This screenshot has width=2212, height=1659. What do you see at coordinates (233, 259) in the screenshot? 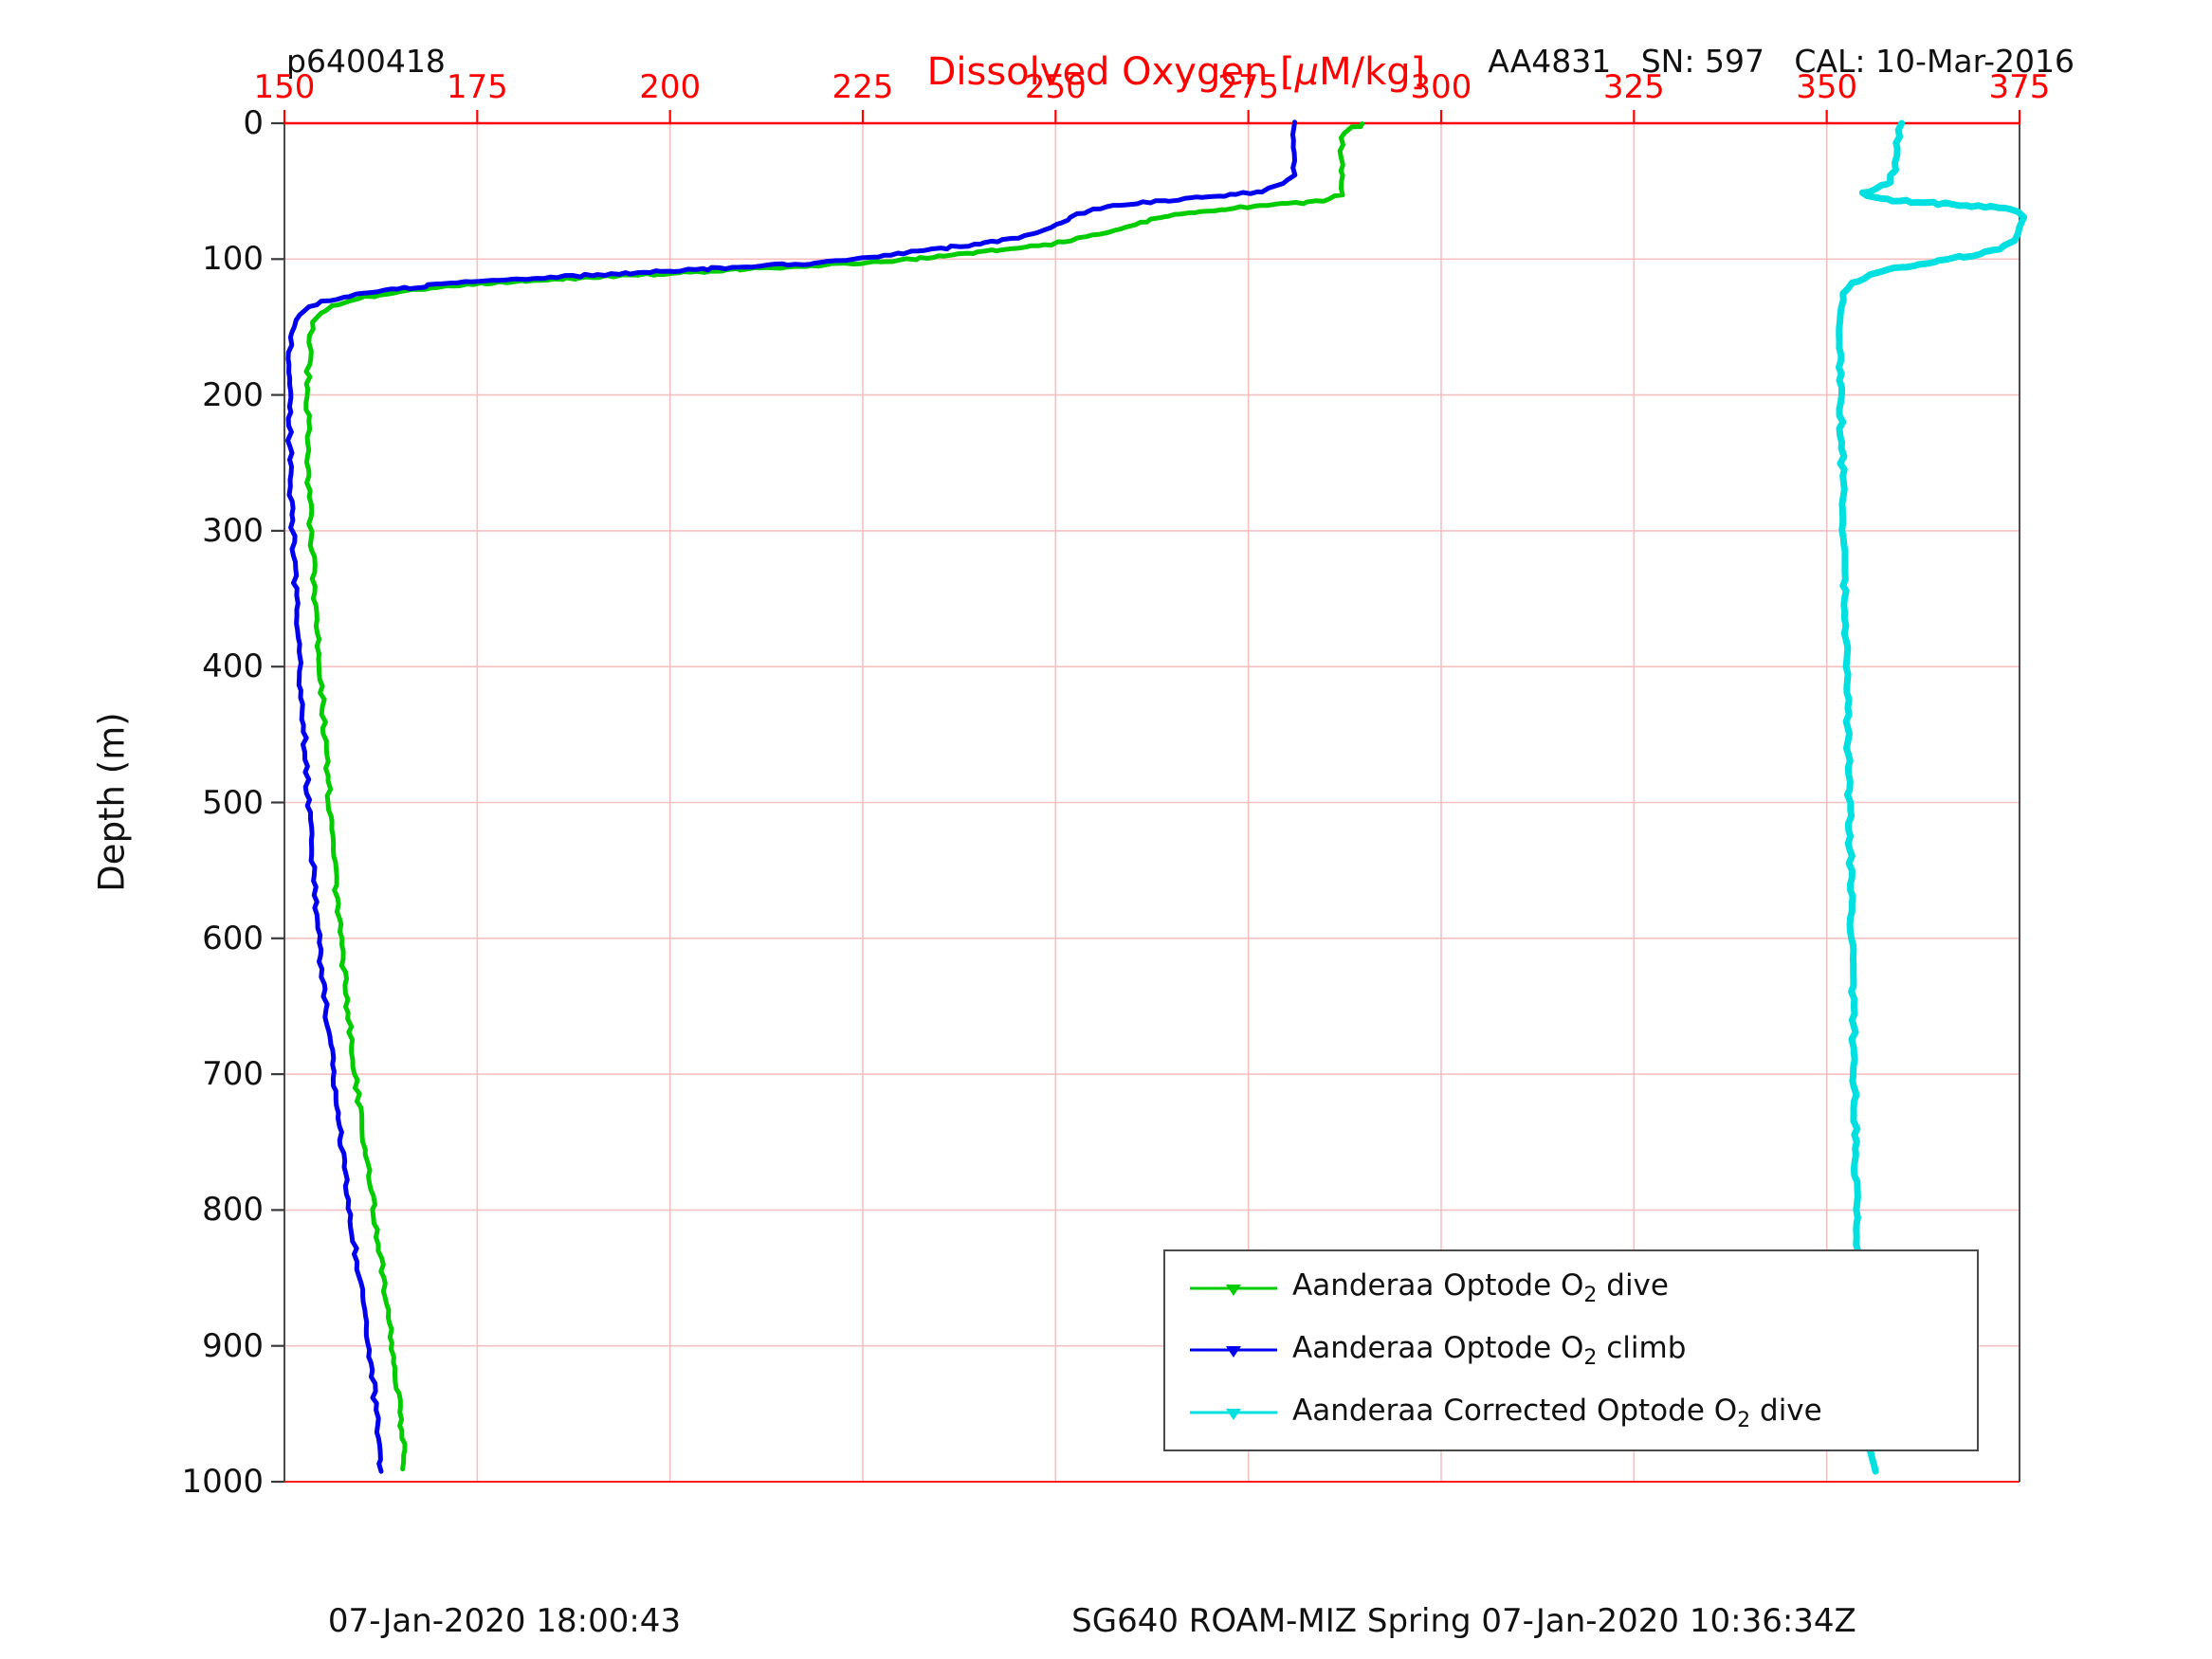
I see `y-tick-label: 100` at bounding box center [233, 259].